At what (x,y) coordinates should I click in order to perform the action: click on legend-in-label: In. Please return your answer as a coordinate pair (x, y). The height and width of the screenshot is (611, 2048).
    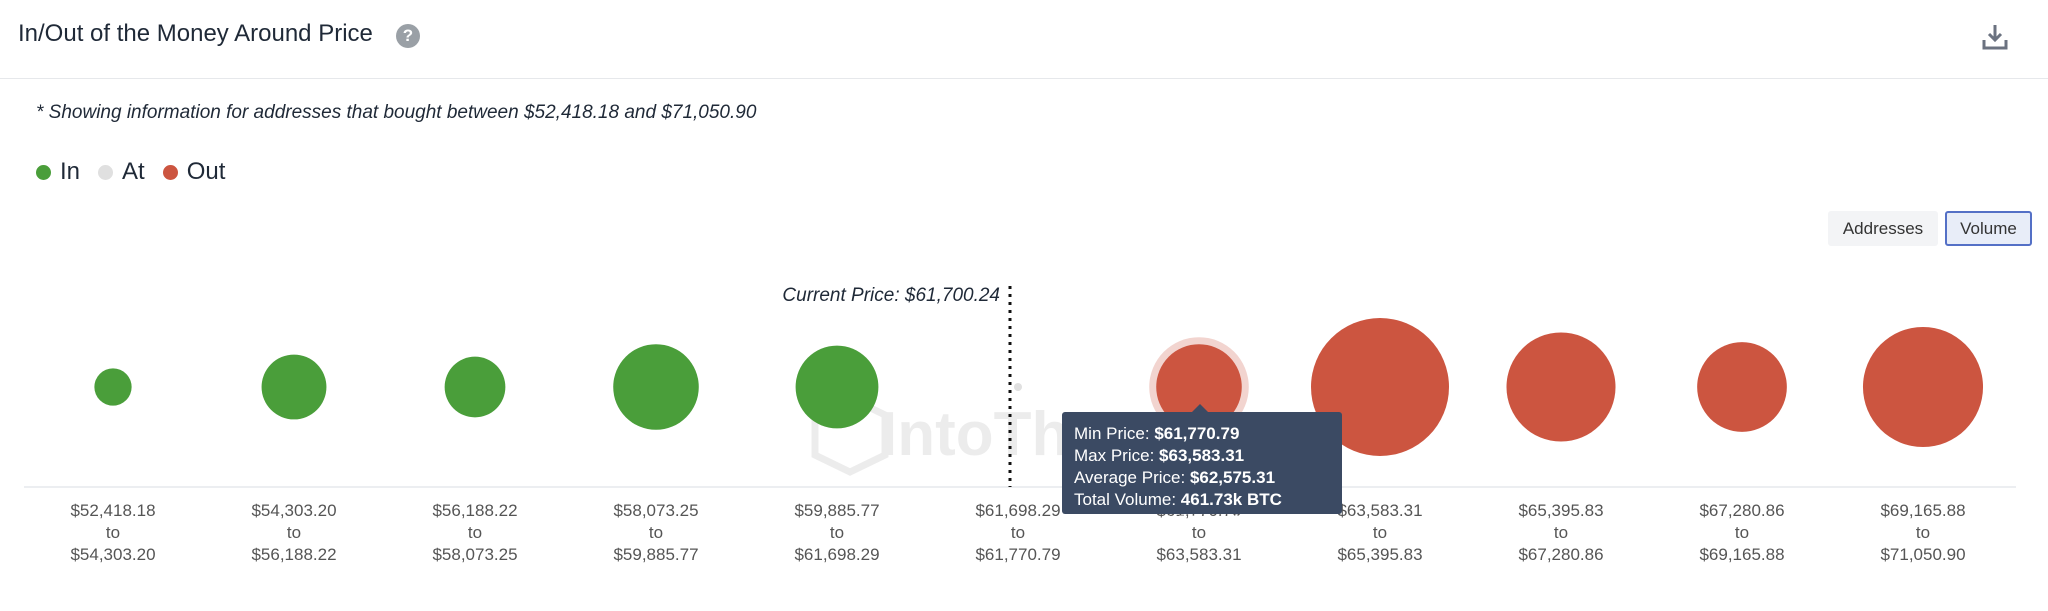
    Looking at the image, I should click on (70, 171).